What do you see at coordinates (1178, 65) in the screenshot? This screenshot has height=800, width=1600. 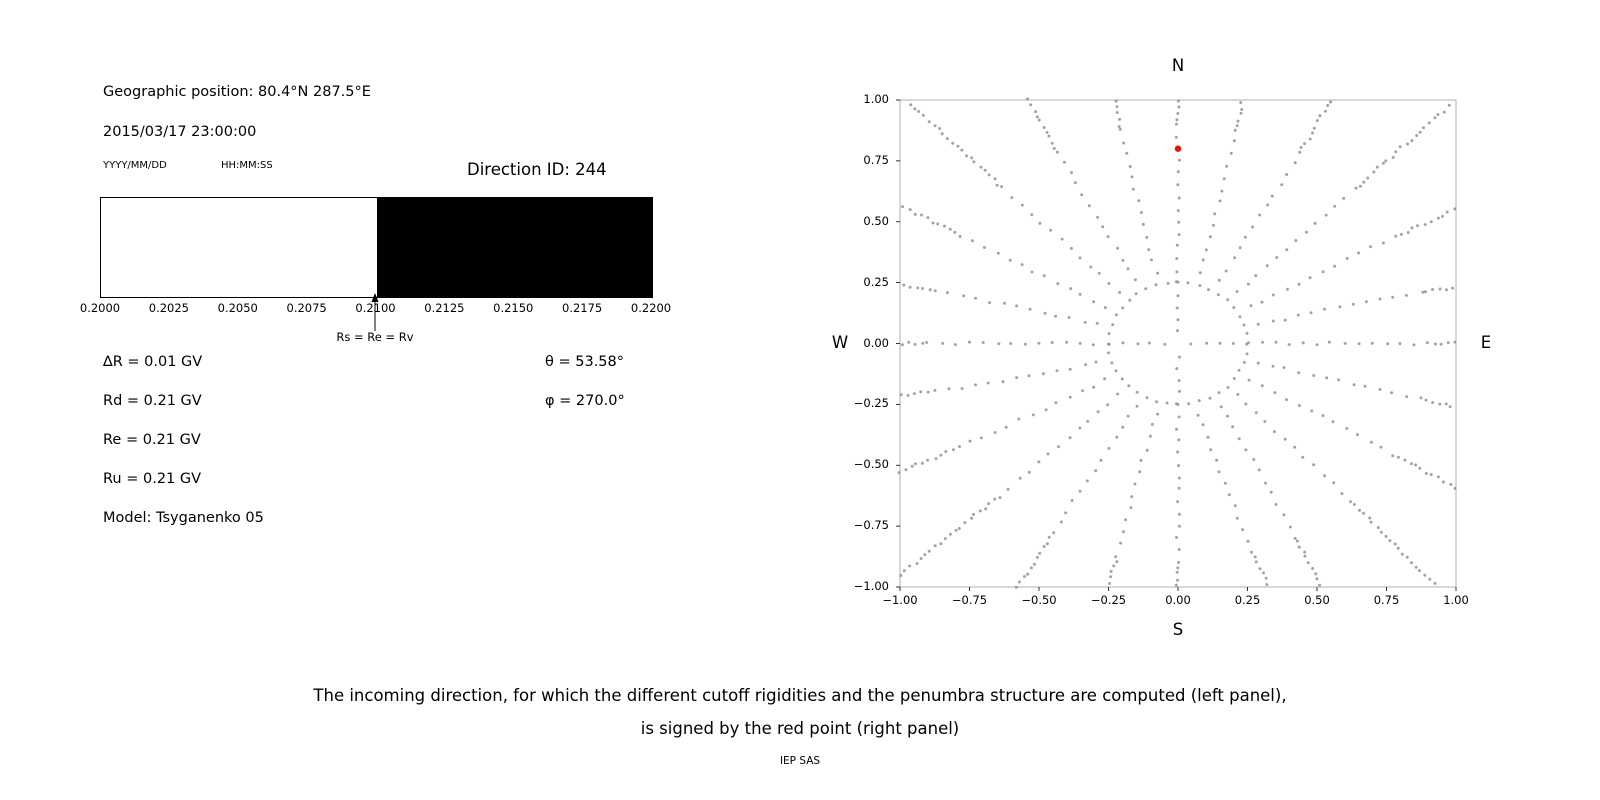 I see `compass-north-label: N` at bounding box center [1178, 65].